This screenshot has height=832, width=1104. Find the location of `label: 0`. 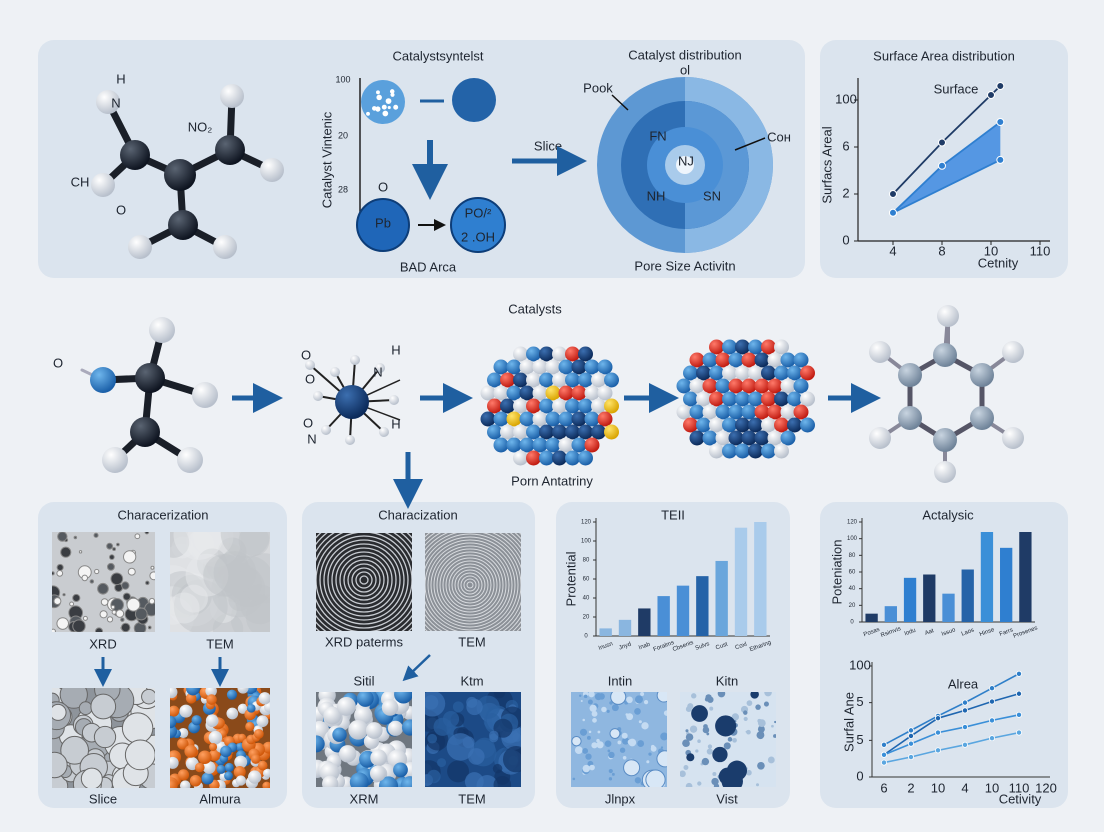

label: 0 is located at coordinates (586, 637).